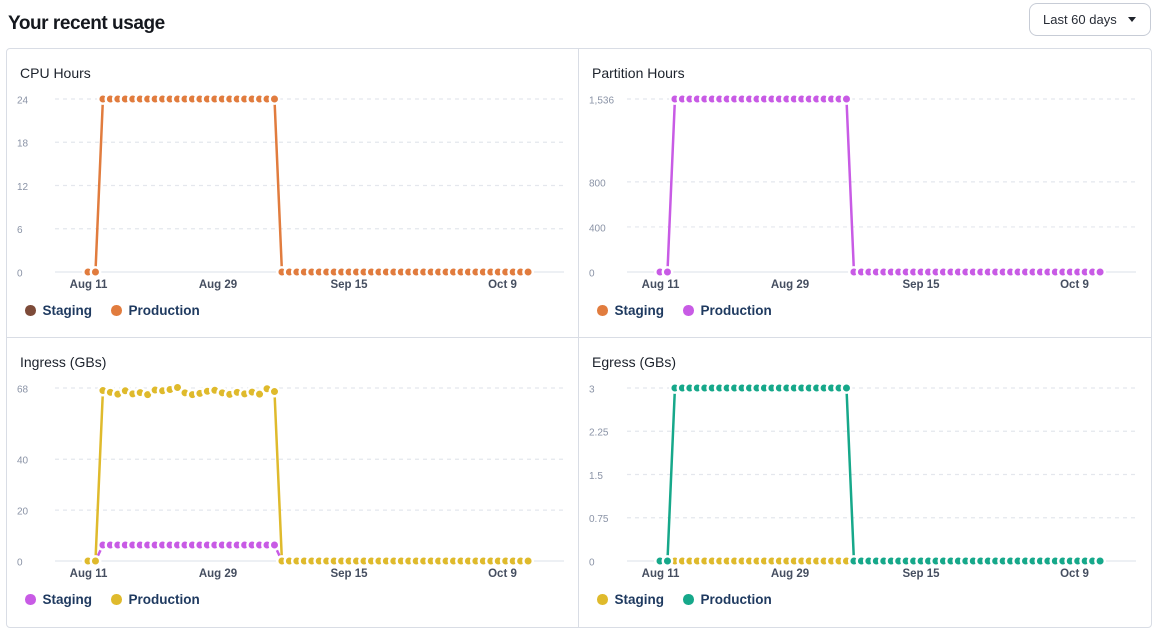 The image size is (1158, 634). What do you see at coordinates (23, 461) in the screenshot?
I see `svg-text: 40` at bounding box center [23, 461].